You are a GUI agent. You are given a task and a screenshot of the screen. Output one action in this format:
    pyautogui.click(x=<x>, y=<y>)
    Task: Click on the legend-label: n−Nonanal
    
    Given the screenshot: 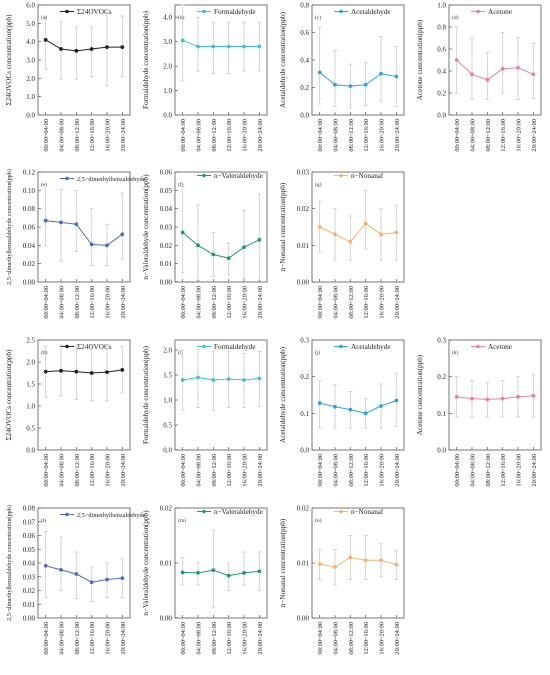 What is the action you would take?
    pyautogui.click(x=367, y=512)
    